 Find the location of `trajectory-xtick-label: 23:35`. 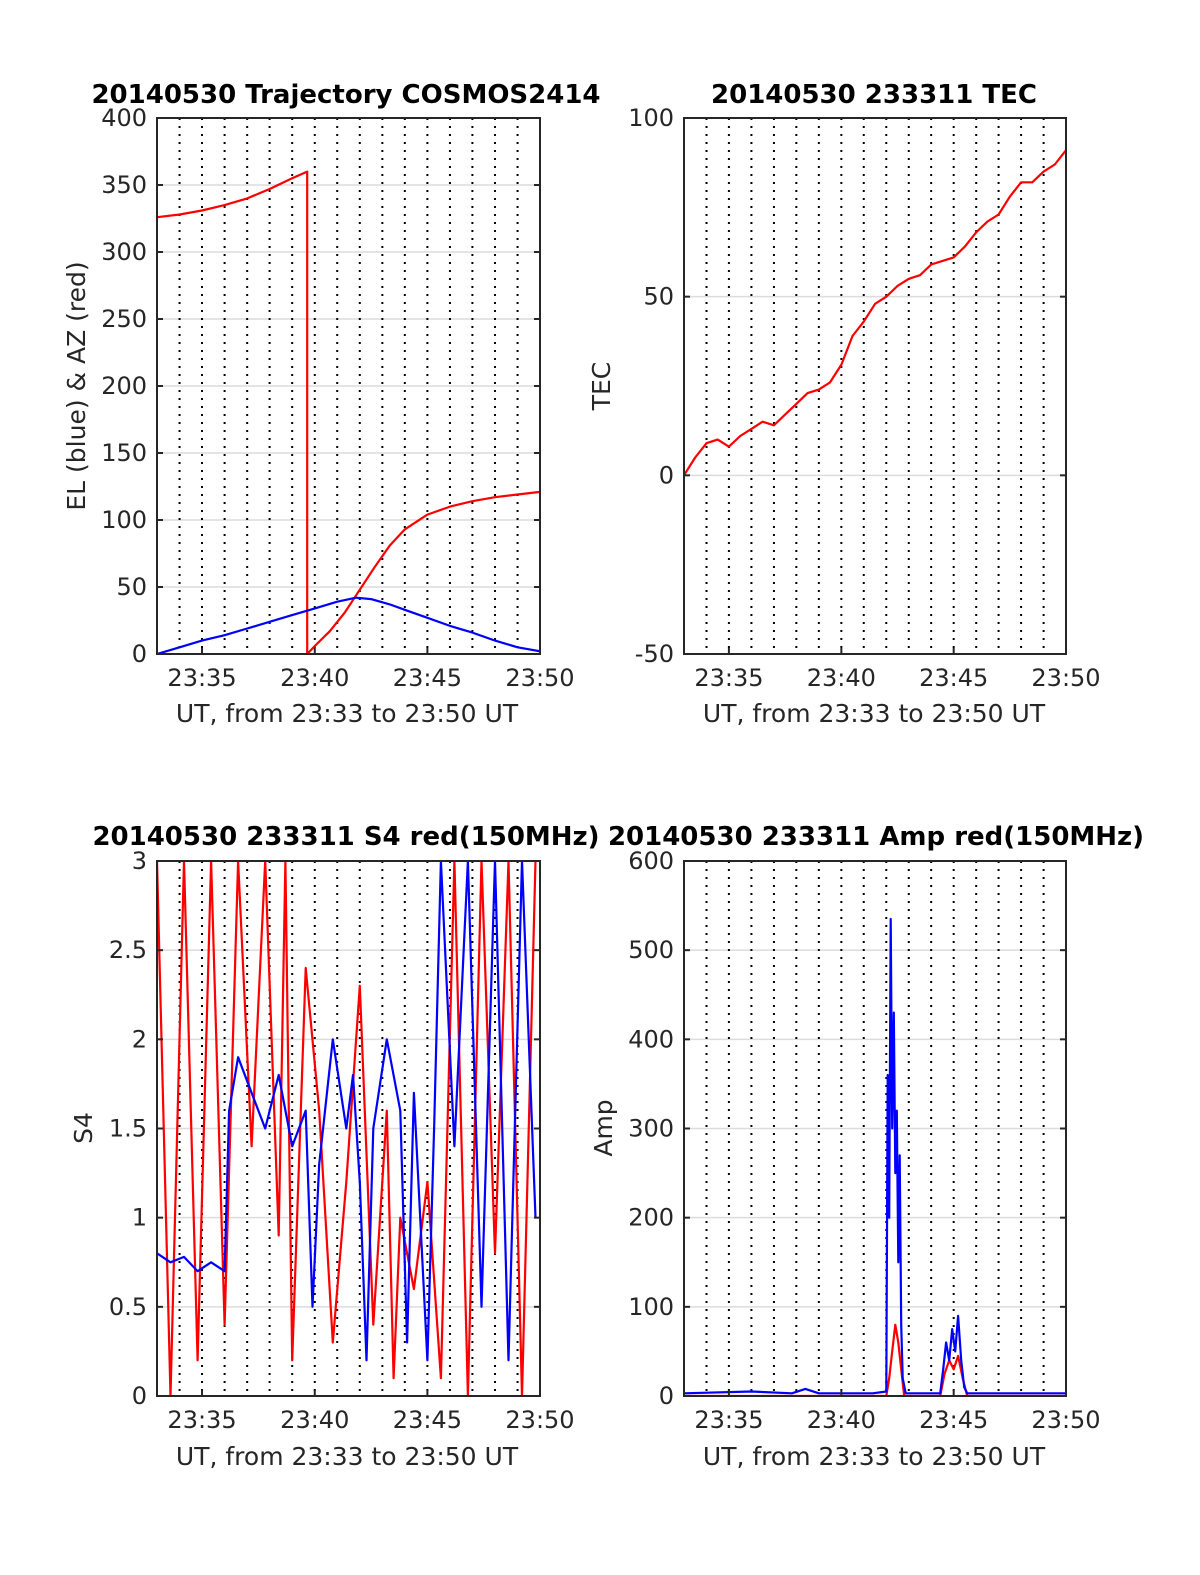

trajectory-xtick-label: 23:35 is located at coordinates (201, 678).